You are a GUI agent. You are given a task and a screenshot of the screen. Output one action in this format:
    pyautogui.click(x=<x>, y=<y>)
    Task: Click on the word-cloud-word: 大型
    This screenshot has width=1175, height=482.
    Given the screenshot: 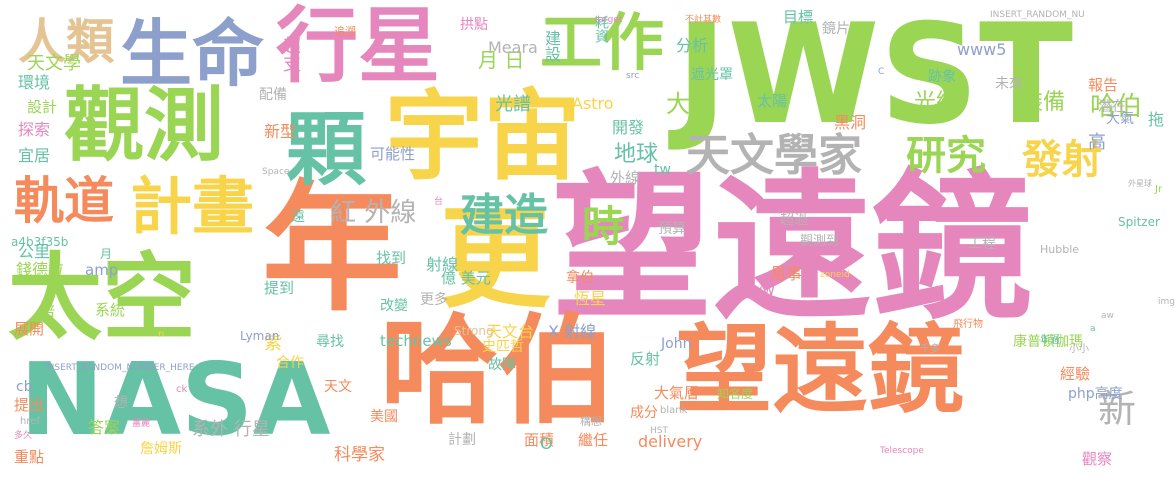 What is the action you would take?
    pyautogui.click(x=690, y=104)
    